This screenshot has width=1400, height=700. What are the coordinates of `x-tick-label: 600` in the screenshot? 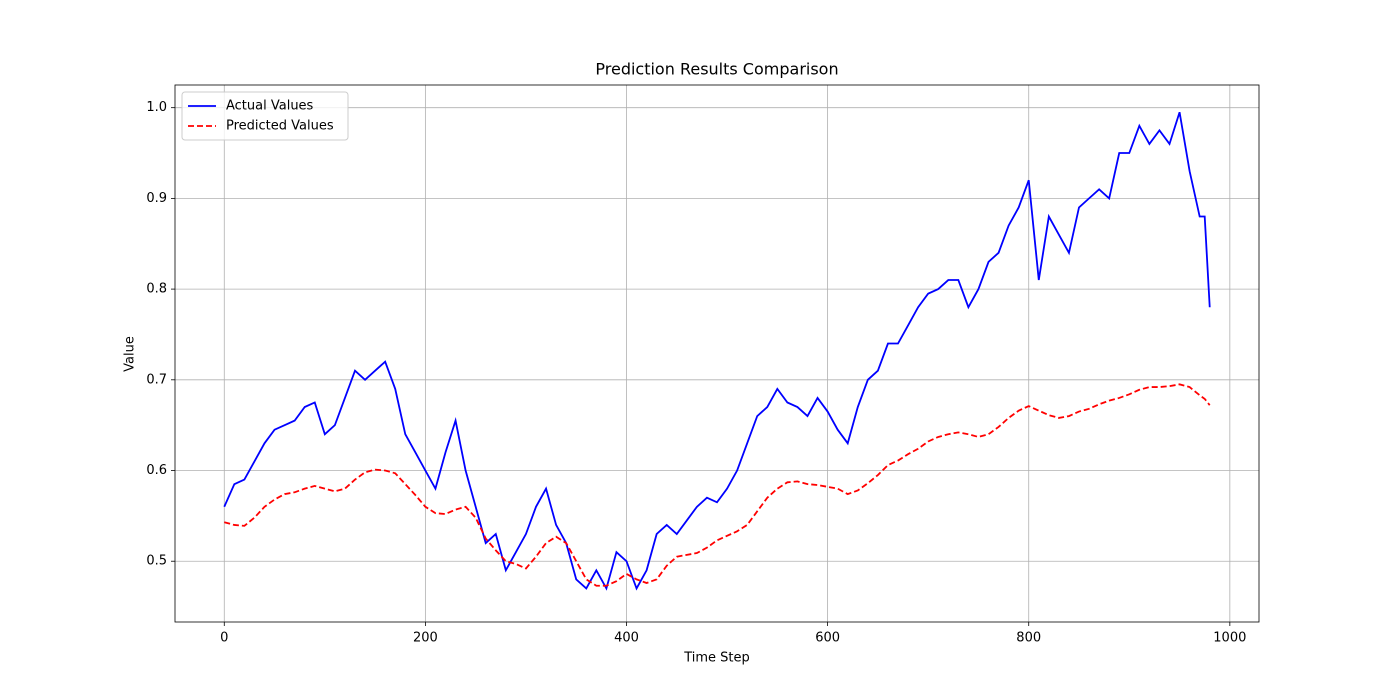 It's located at (827, 638).